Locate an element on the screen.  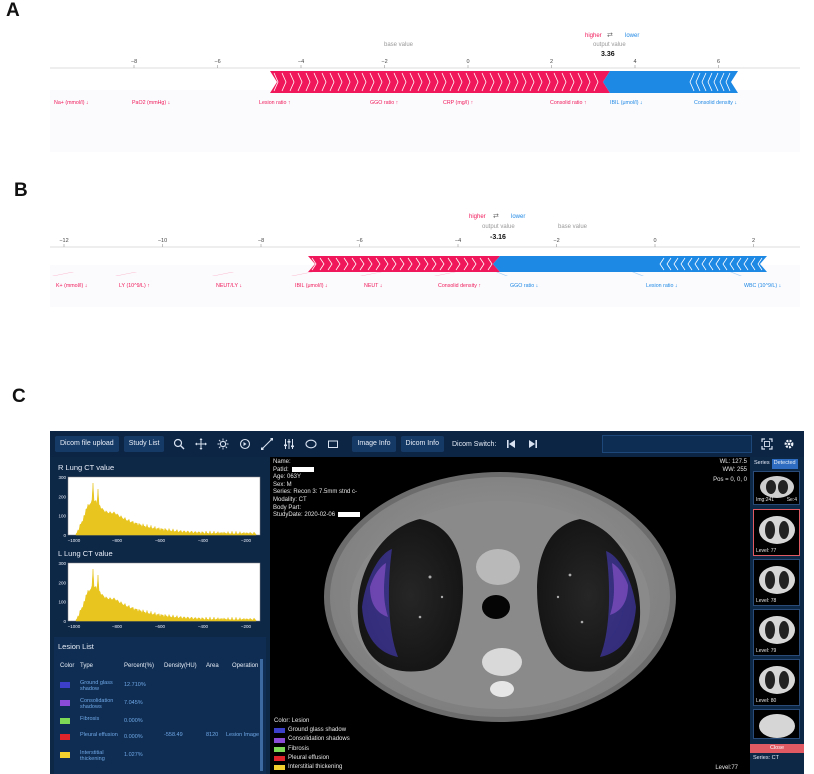
dicom-info-button: Dicom Info is located at coordinates (422, 444).